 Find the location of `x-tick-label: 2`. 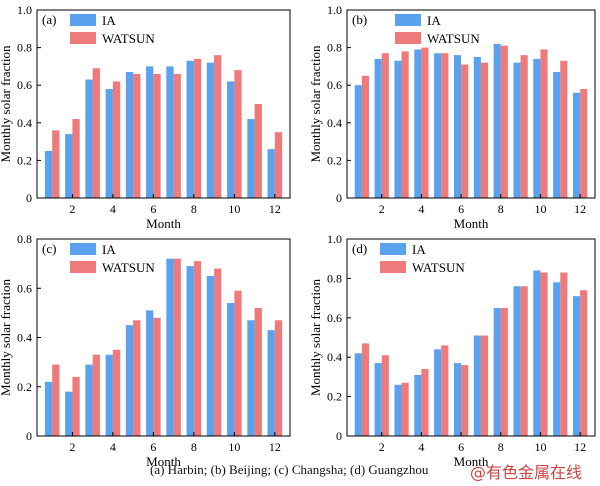

x-tick-label: 2 is located at coordinates (382, 447).